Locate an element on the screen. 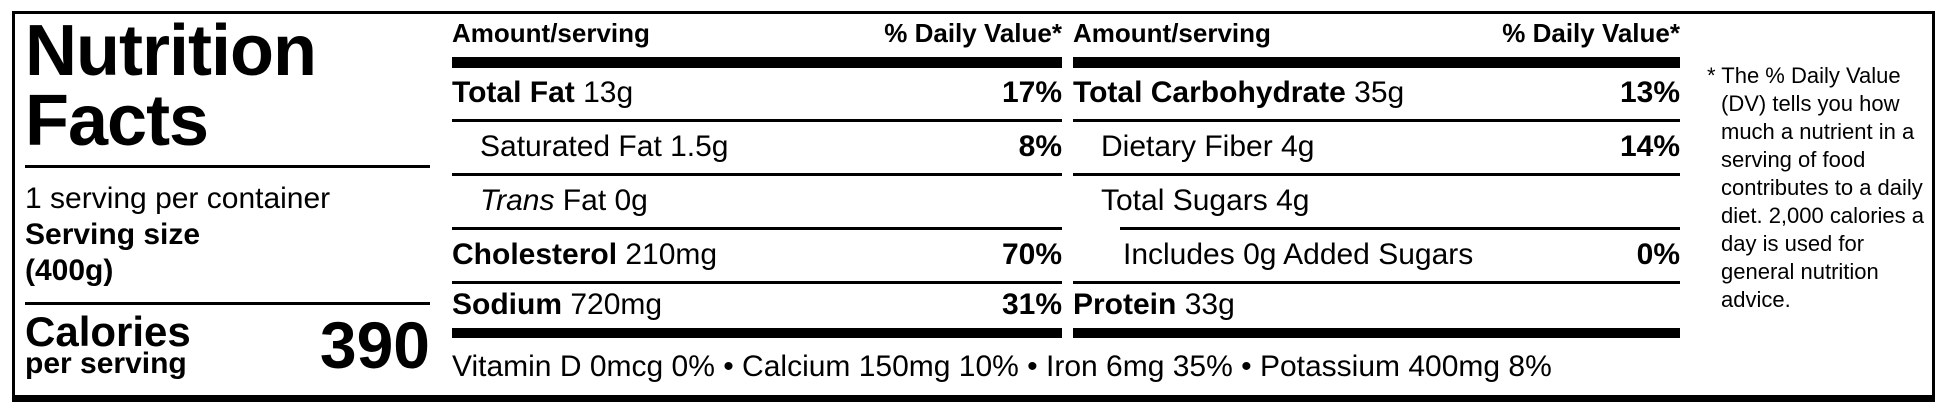 The width and height of the screenshot is (1946, 412). indented-divider is located at coordinates (1400, 228).